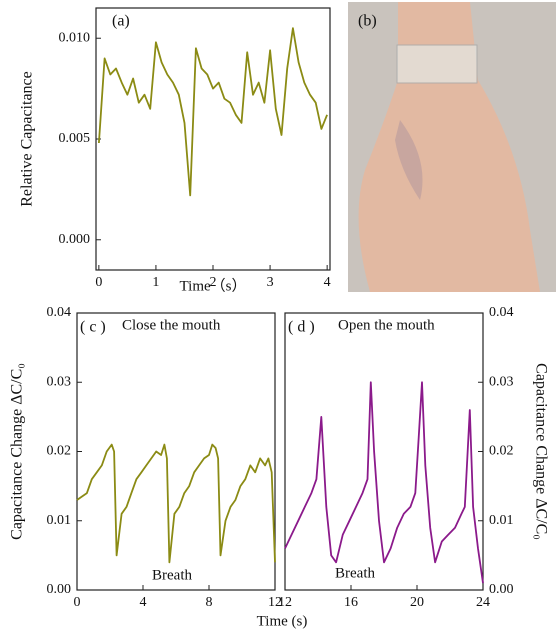  Describe the element at coordinates (301, 327) in the screenshot. I see `panel-label: ( d )` at that location.